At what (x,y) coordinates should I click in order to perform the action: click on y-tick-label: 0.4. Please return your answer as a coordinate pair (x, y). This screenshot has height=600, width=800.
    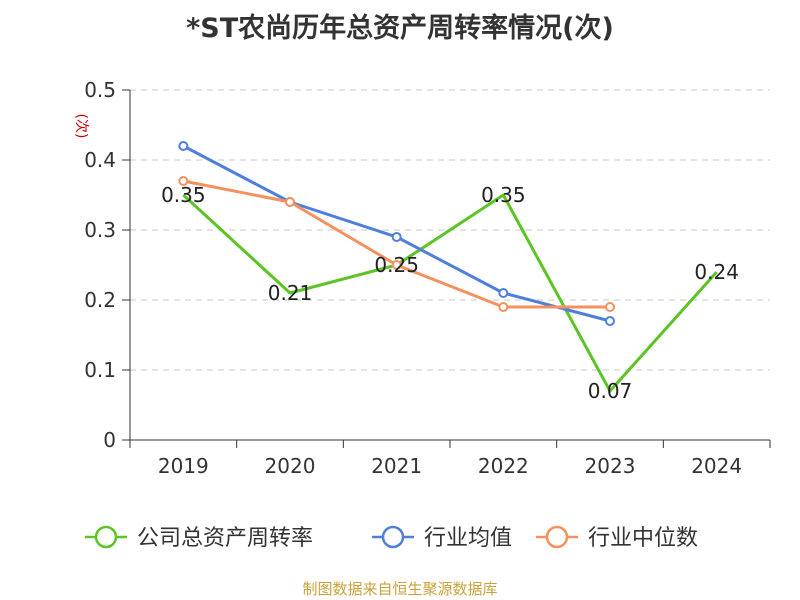
    Looking at the image, I should click on (100, 160).